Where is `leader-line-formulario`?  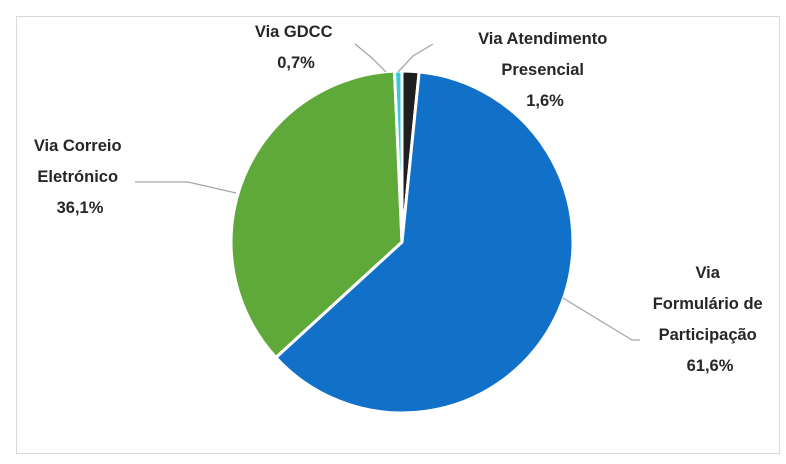 leader-line-formulario is located at coordinates (601, 319).